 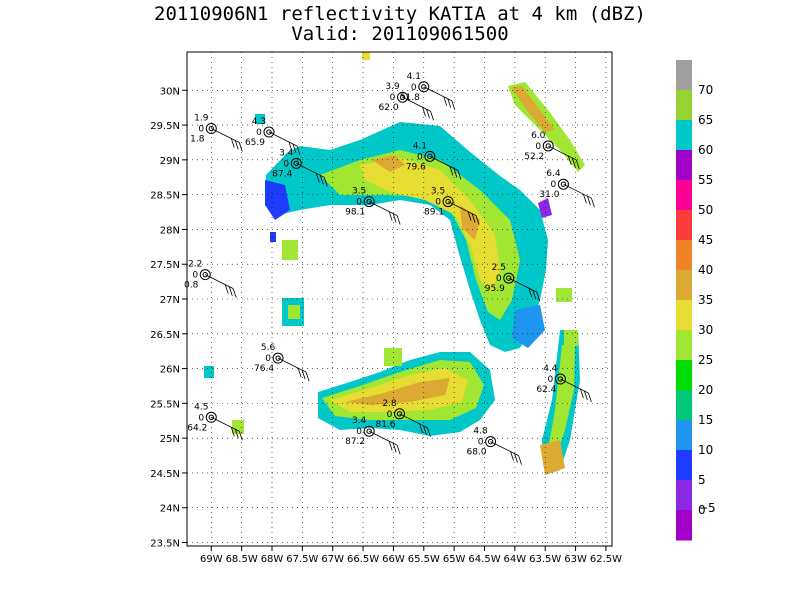 I want to click on station-top-value: 4.8, so click(x=480, y=432).